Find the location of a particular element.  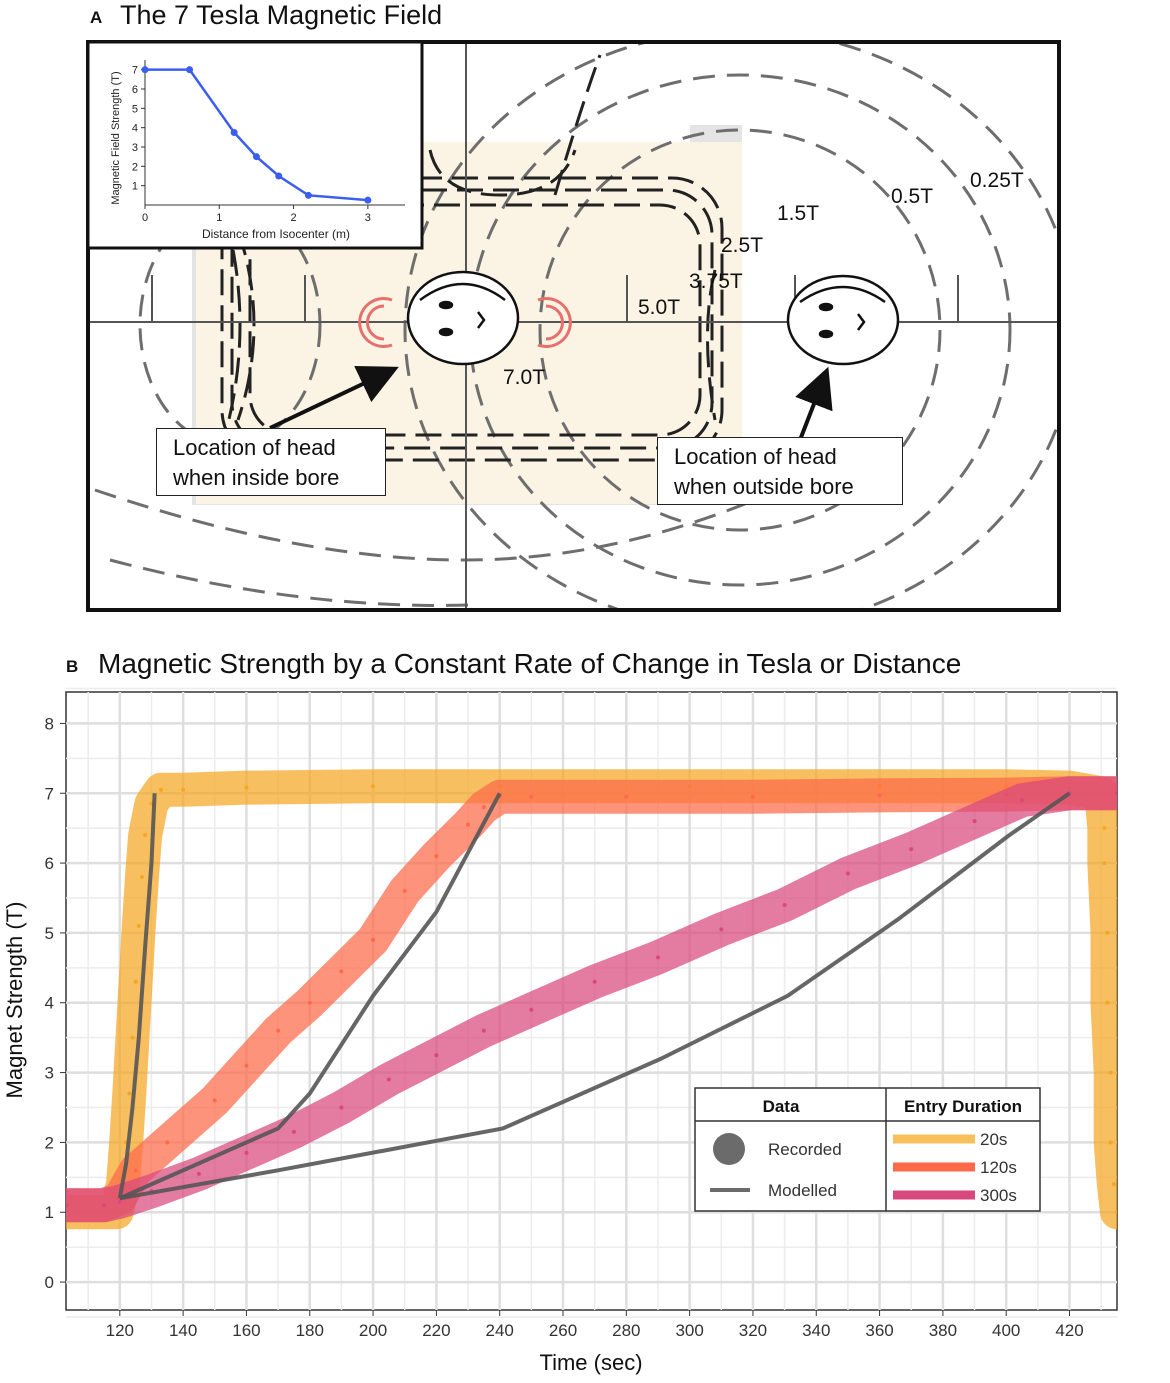

inset-y-tick-label: 6 is located at coordinates (135, 90).